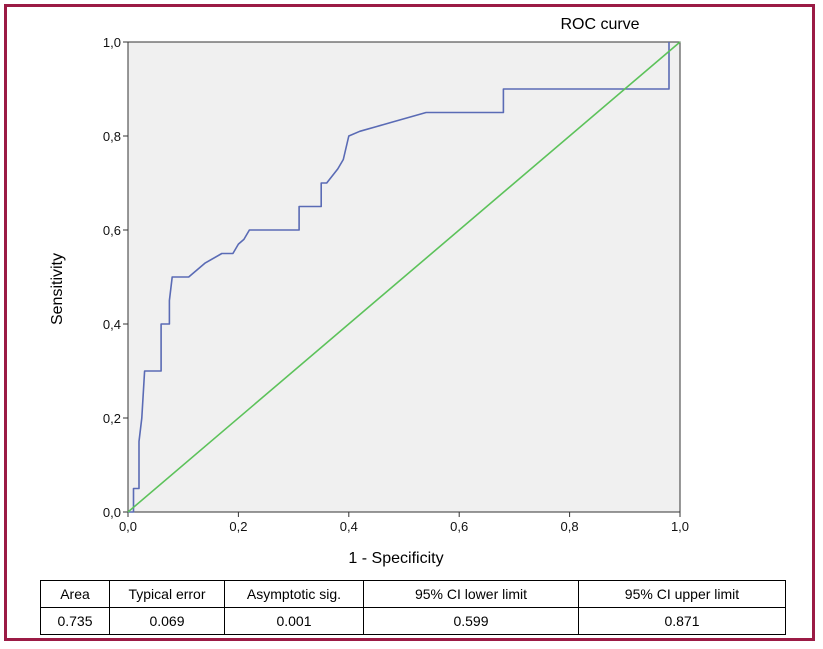  I want to click on y-tick-label: 0,6, so click(112, 230).